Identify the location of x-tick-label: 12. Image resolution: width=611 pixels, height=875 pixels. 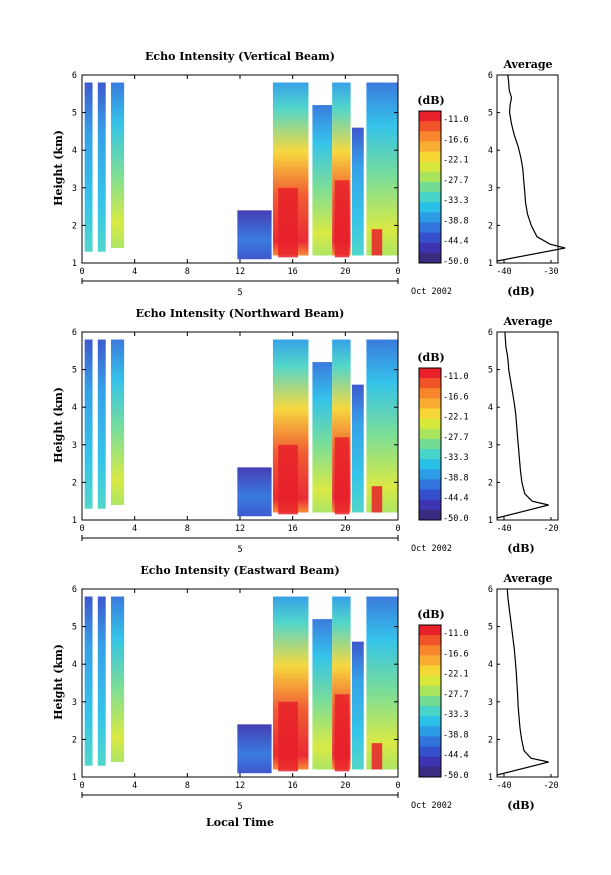
(240, 786).